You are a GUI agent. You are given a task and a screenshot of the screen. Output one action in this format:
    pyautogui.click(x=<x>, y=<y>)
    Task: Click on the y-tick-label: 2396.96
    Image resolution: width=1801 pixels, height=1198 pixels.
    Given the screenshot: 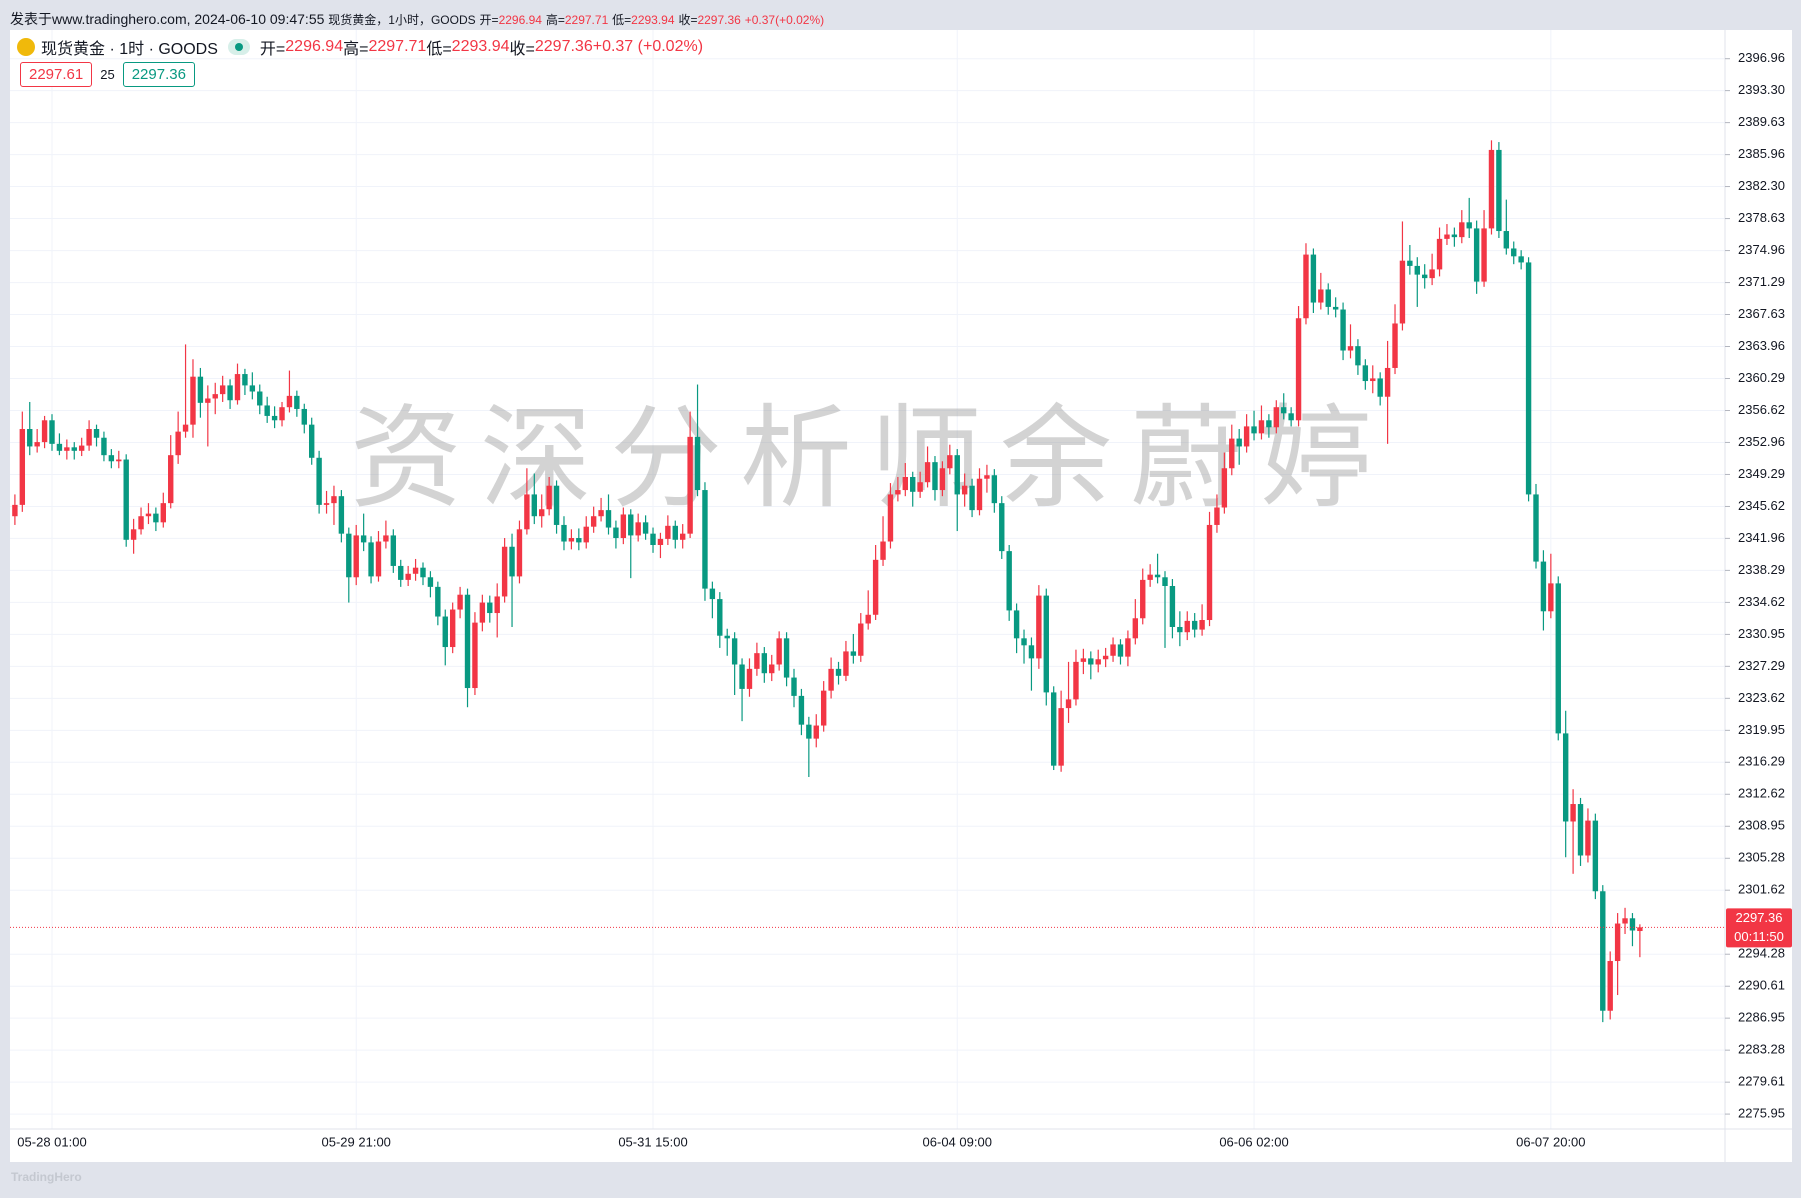 What is the action you would take?
    pyautogui.click(x=1761, y=57)
    